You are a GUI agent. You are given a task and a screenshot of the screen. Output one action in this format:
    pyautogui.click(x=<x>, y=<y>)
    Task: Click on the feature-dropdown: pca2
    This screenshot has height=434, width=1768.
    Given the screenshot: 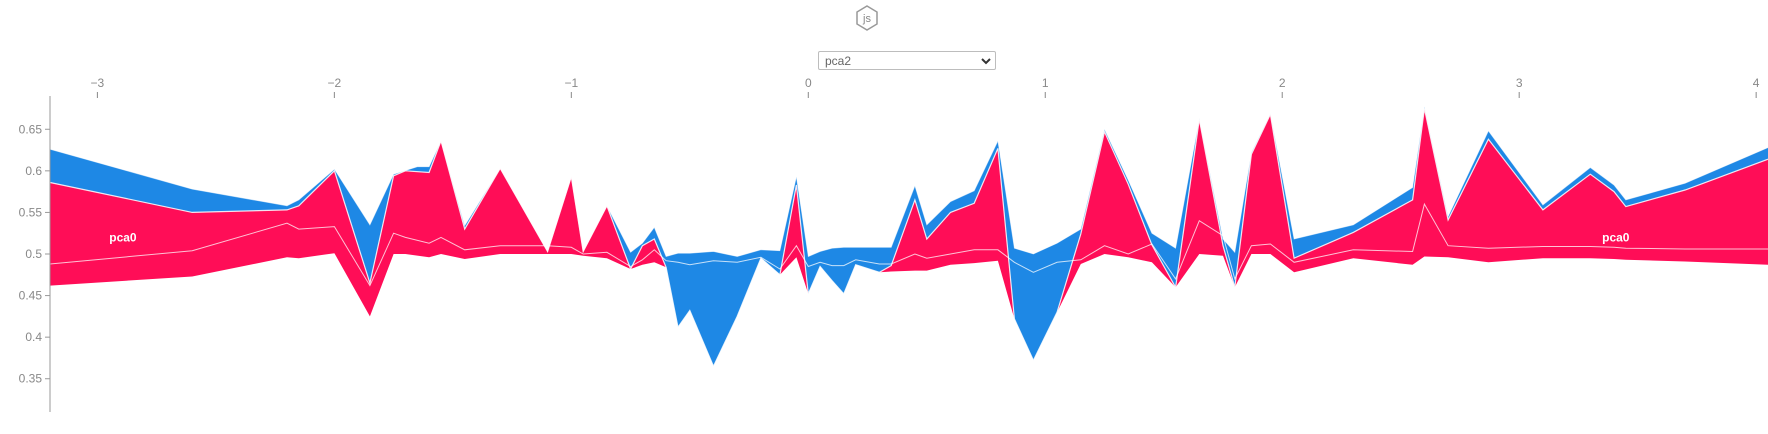 What is the action you would take?
    pyautogui.click(x=907, y=60)
    